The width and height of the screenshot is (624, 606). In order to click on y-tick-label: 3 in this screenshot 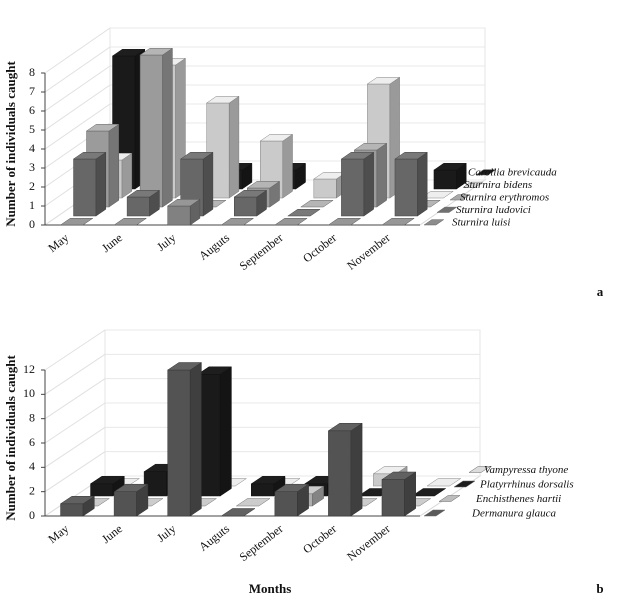, I will do `click(32, 167)`.